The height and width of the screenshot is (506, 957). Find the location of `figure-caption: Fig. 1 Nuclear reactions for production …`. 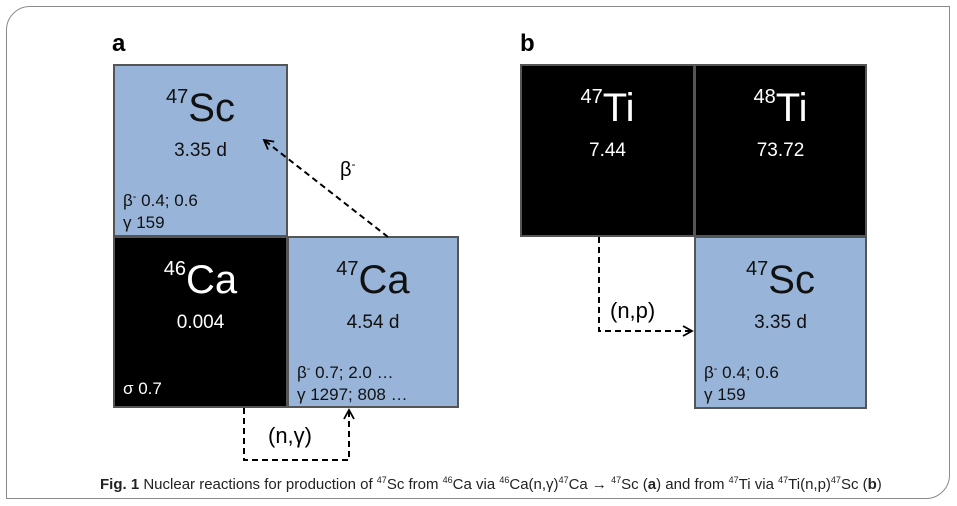

figure-caption: Fig. 1 Nuclear reactions for production … is located at coordinates (491, 484).